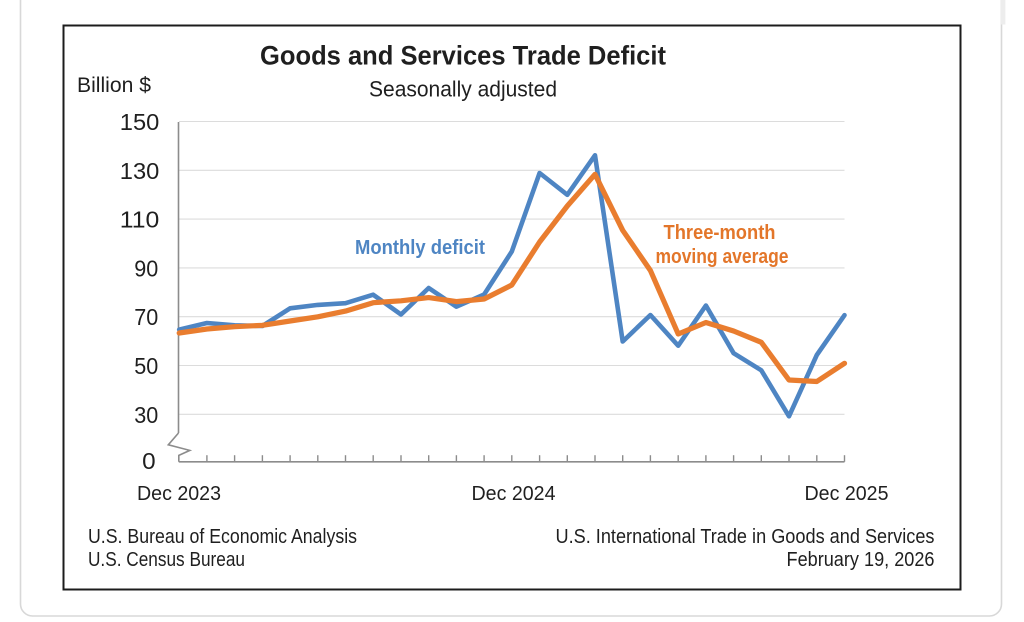  What do you see at coordinates (847, 494) in the screenshot?
I see `svg-text: Dec 2025` at bounding box center [847, 494].